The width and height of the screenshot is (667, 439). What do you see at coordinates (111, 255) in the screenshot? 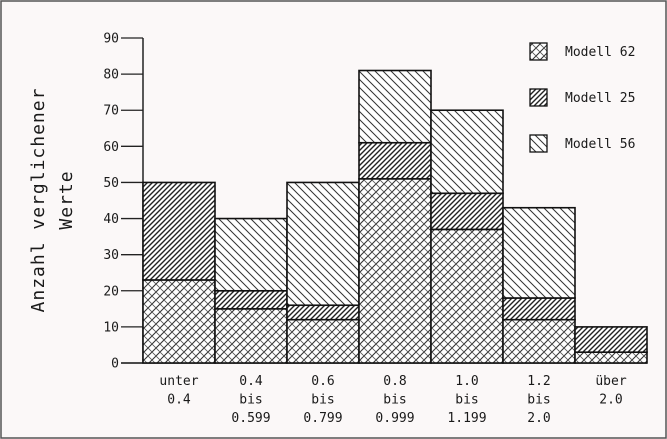
I see `y-tick-label: 30` at bounding box center [111, 255].